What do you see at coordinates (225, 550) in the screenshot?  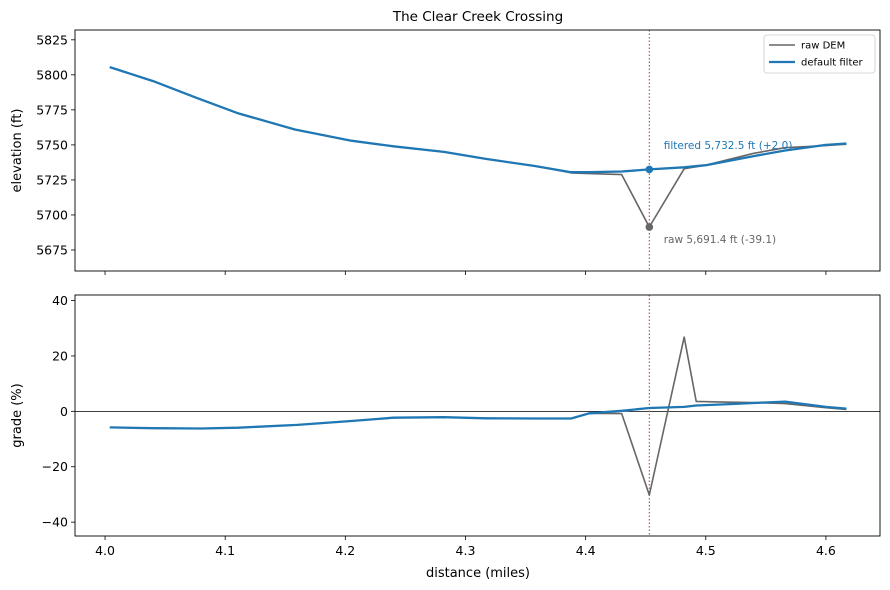 I see `x-tick-label: 4.1` at bounding box center [225, 550].